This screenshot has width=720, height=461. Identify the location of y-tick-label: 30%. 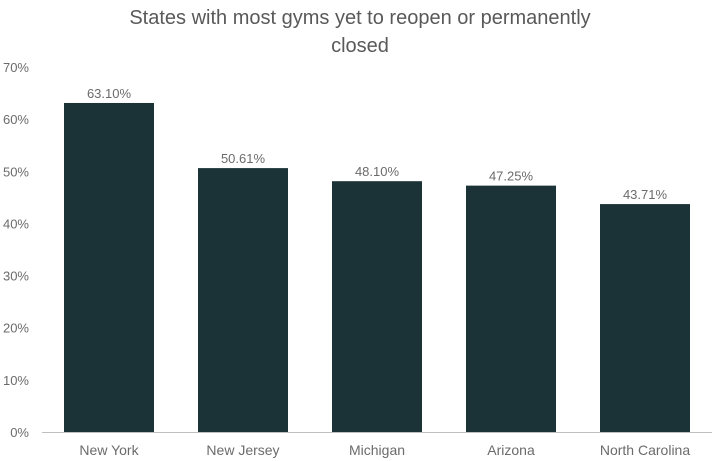
(16, 276).